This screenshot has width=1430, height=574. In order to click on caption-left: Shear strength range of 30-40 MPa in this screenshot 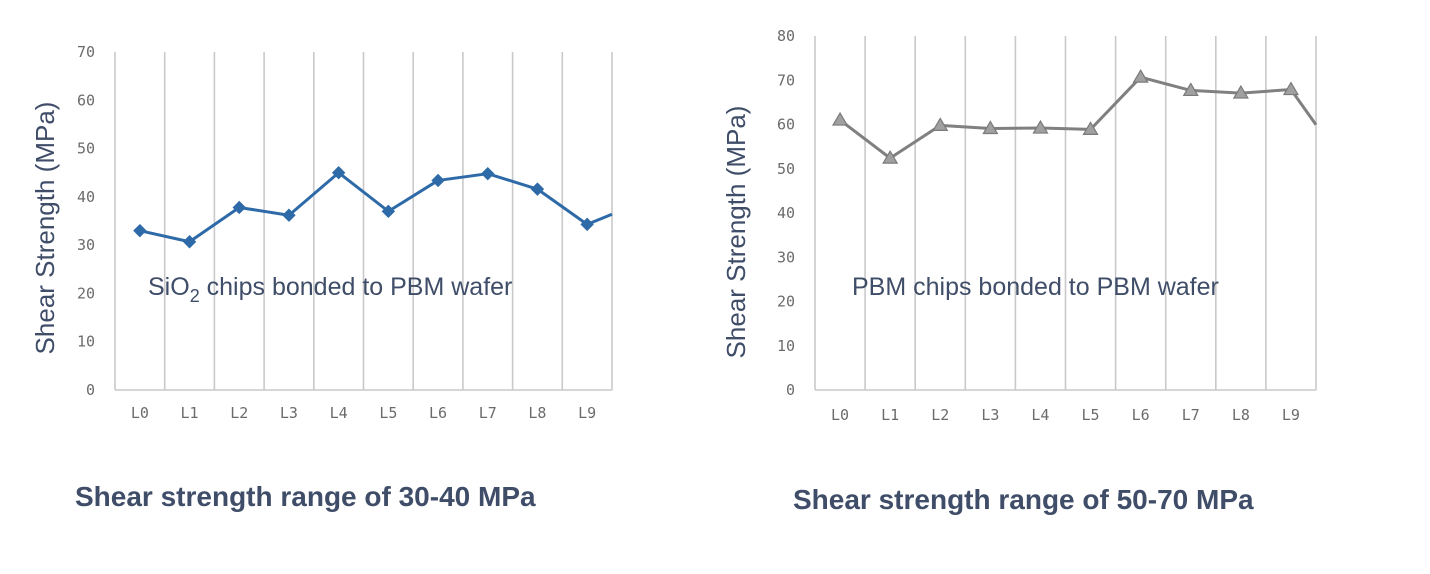, I will do `click(305, 496)`.